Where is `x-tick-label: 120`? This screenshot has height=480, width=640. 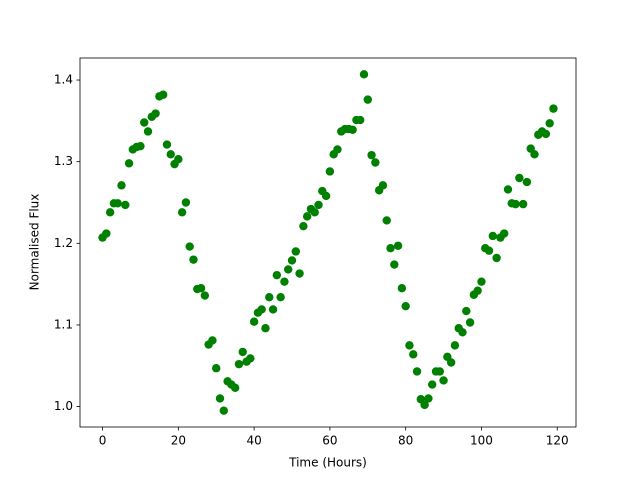 x-tick-label: 120 is located at coordinates (557, 441).